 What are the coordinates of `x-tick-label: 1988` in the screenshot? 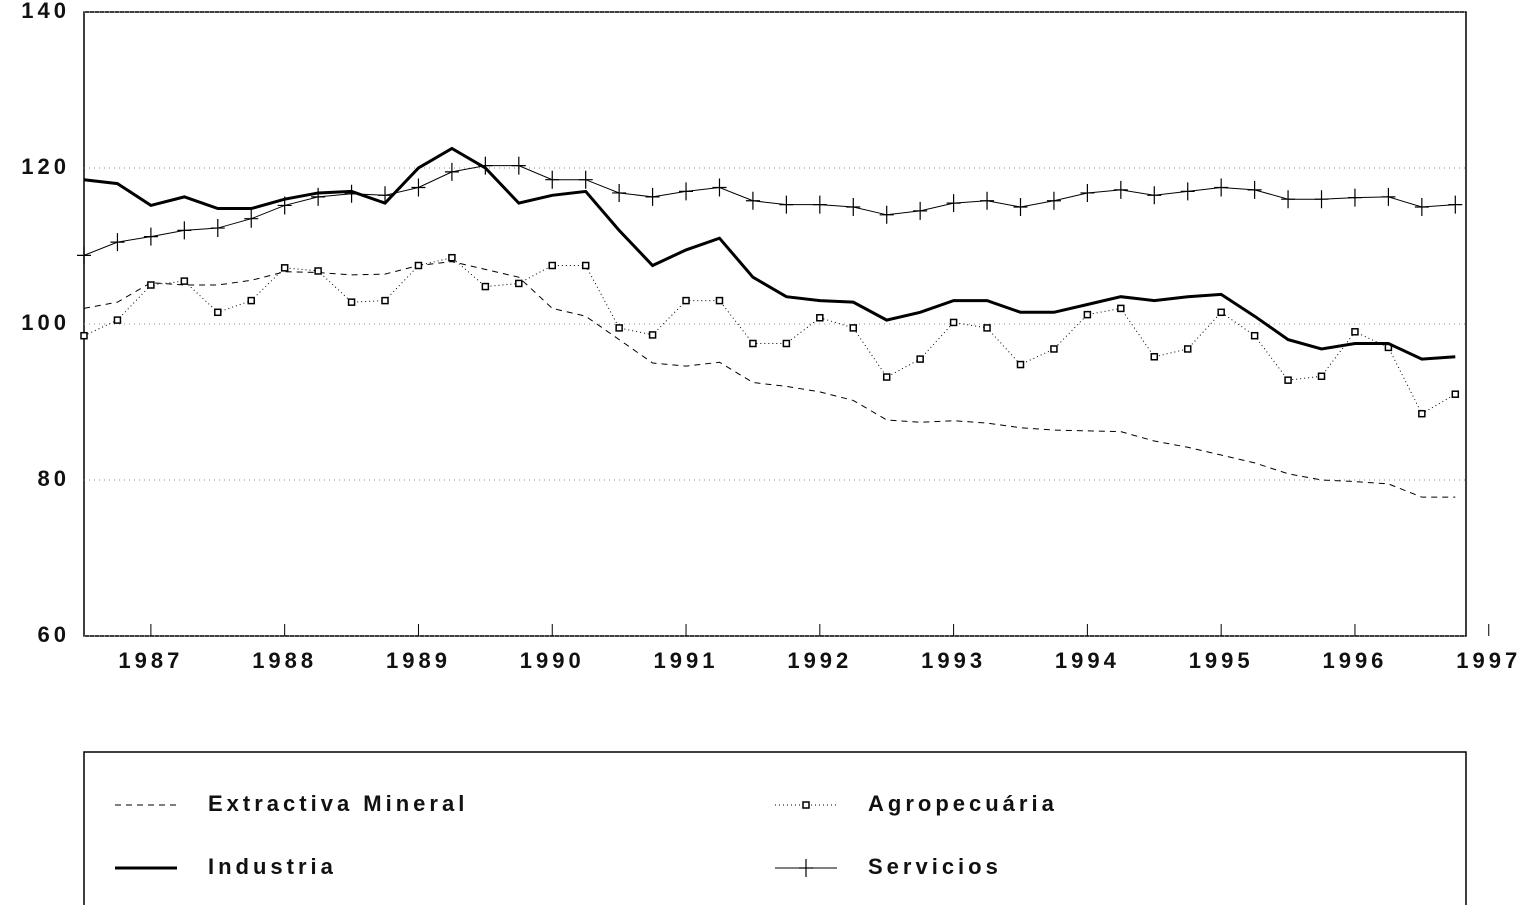 It's located at (284, 660).